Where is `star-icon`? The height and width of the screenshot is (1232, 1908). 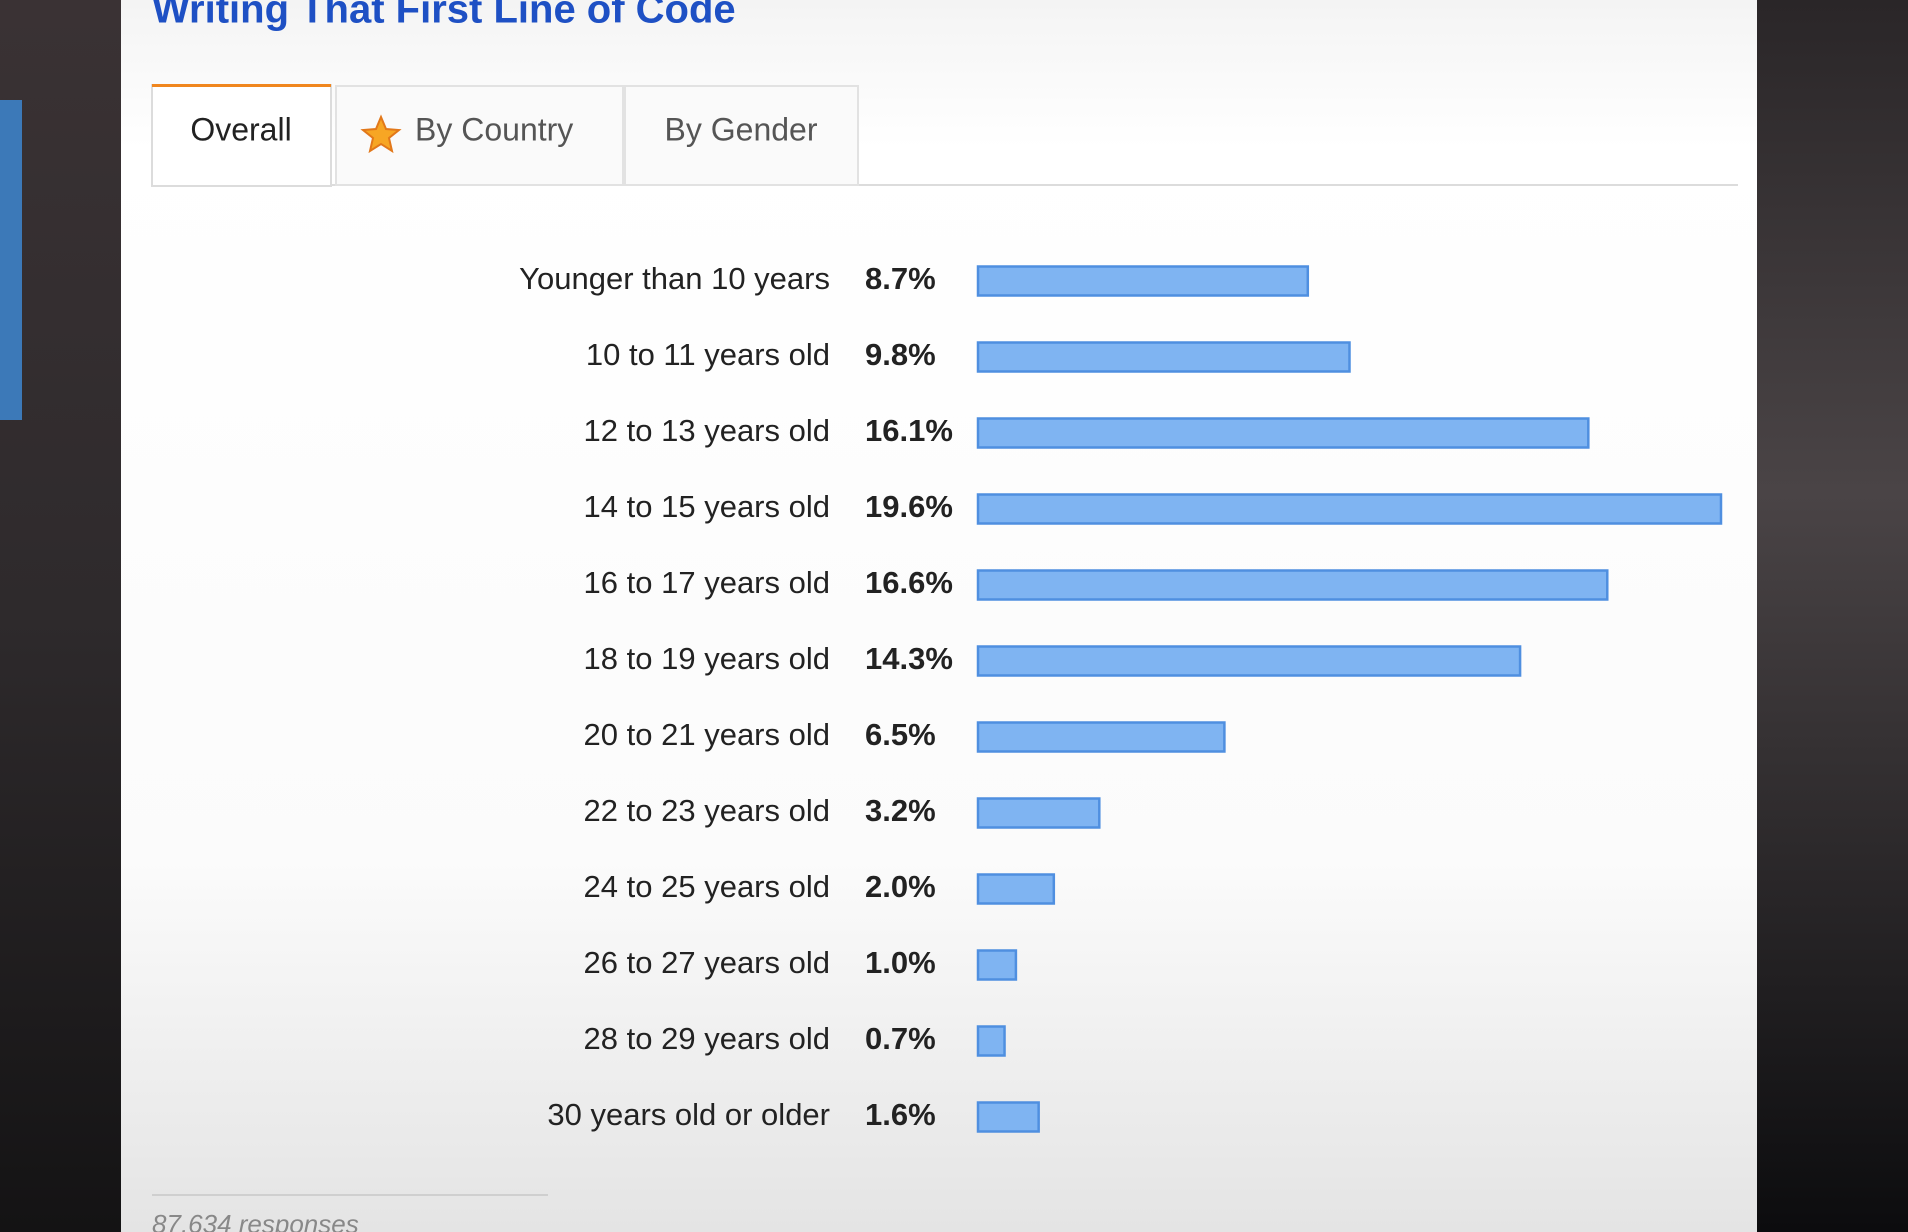 star-icon is located at coordinates (381, 134).